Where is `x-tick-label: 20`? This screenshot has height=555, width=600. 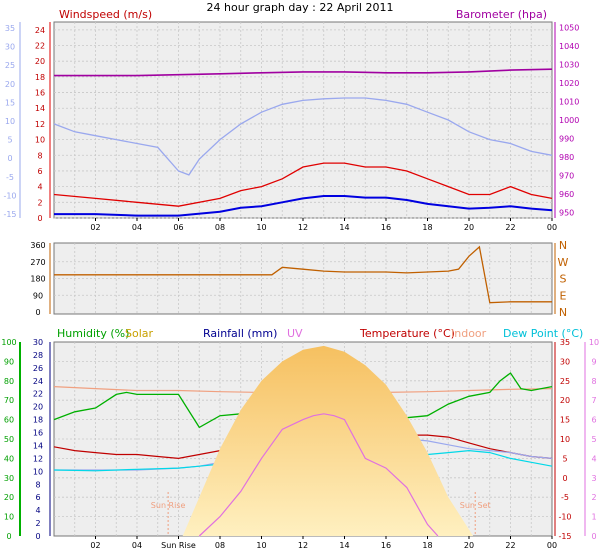 x-tick-label: 20 is located at coordinates (469, 227).